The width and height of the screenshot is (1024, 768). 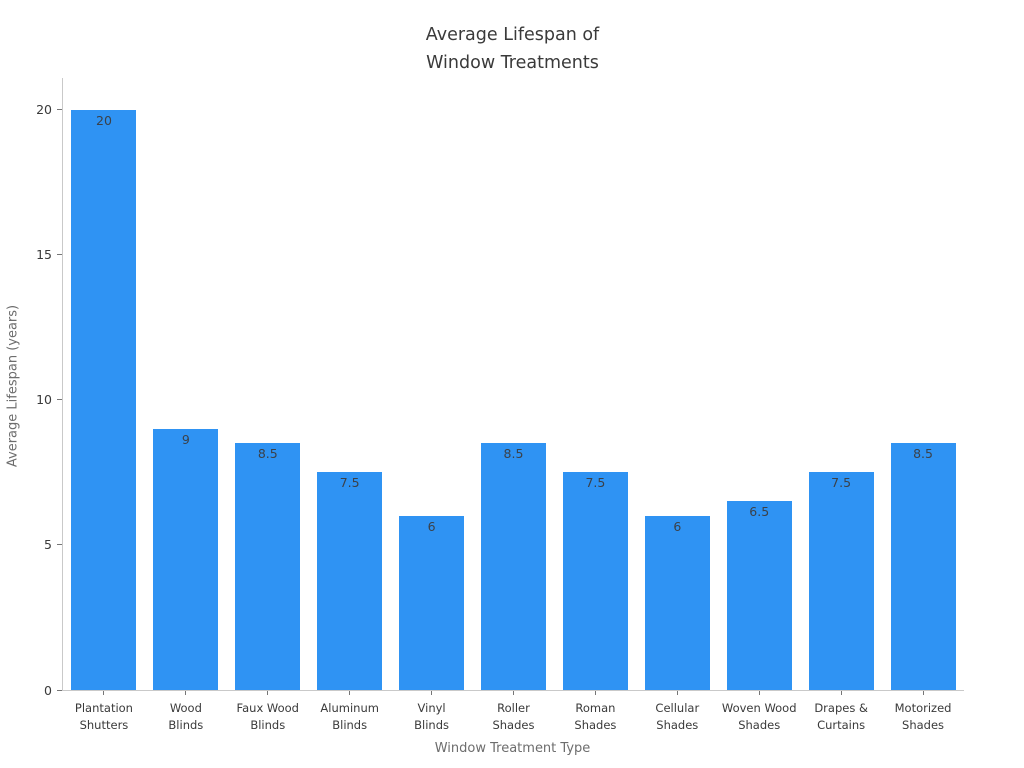 I want to click on y-tick-label: 0, so click(x=48, y=690).